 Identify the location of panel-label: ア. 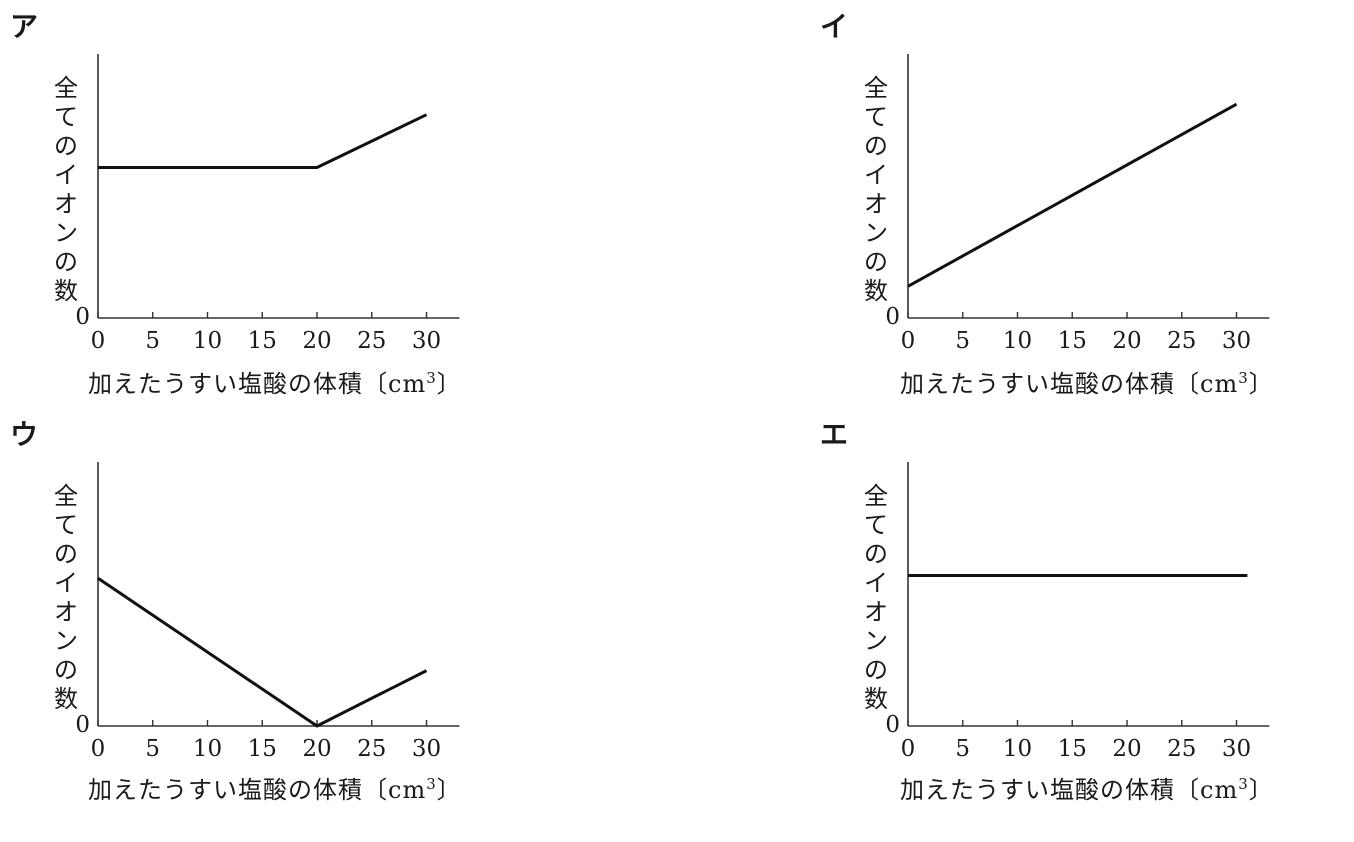
(24, 26).